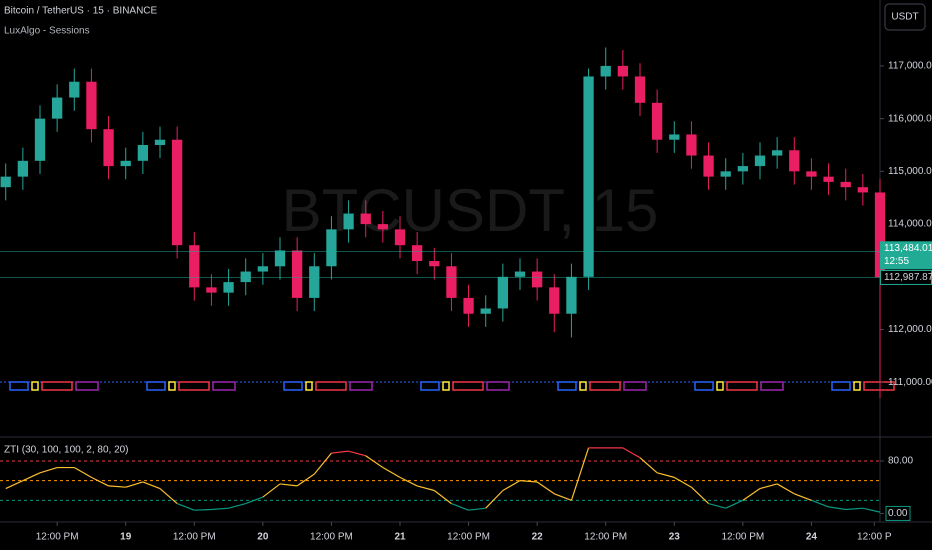  What do you see at coordinates (47, 31) in the screenshot?
I see `indicator-title: LuxAlgo - Sessions` at bounding box center [47, 31].